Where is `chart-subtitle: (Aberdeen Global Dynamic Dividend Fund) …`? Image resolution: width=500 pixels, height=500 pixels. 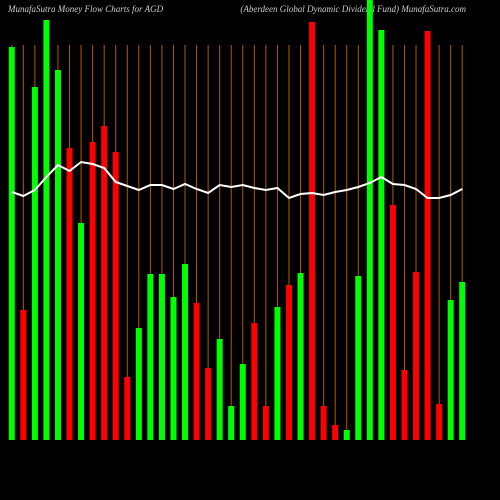
chart-subtitle: (Aberdeen Global Dynamic Dividend Fund) … is located at coordinates (353, 9).